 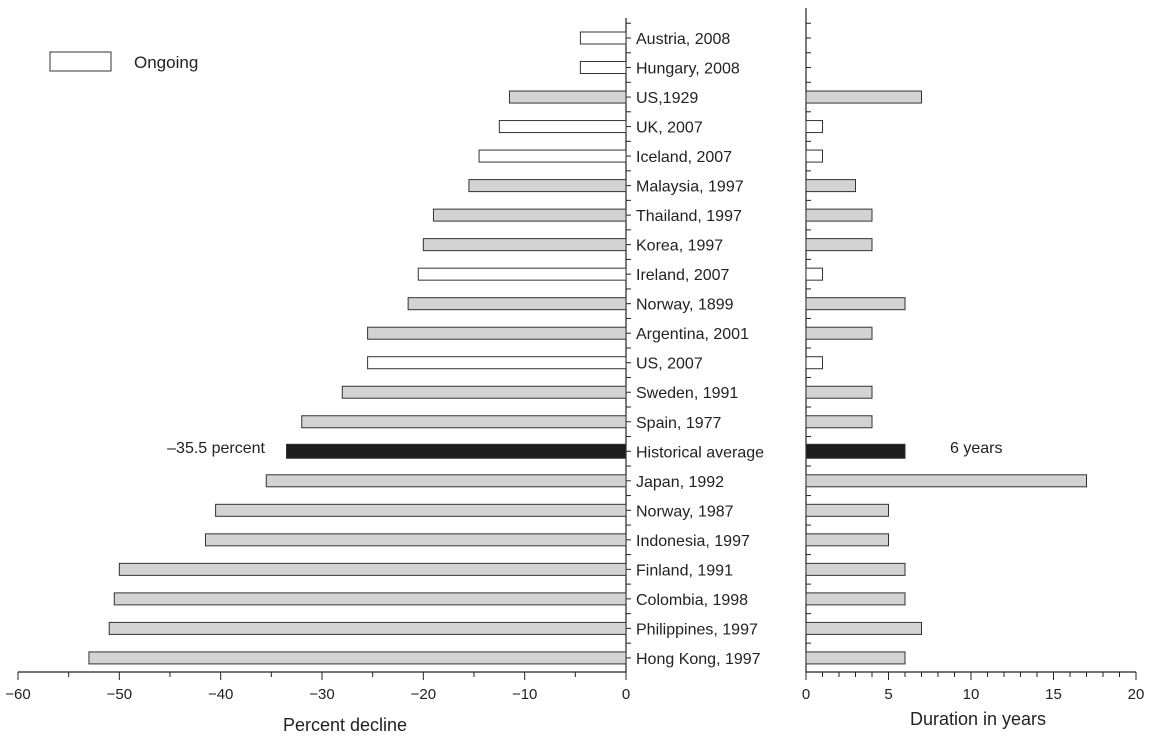 What do you see at coordinates (685, 305) in the screenshot?
I see `category-label-norway-1899: Norway, 1899` at bounding box center [685, 305].